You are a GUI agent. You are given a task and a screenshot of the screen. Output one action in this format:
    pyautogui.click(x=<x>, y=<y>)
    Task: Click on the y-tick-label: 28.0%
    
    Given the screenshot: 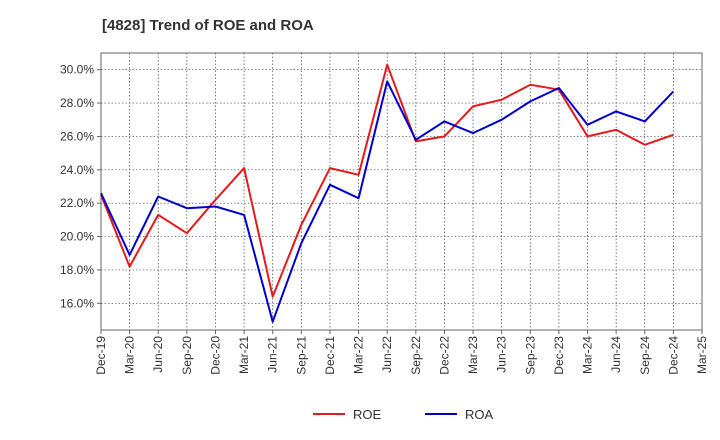 What is the action you would take?
    pyautogui.click(x=77, y=103)
    